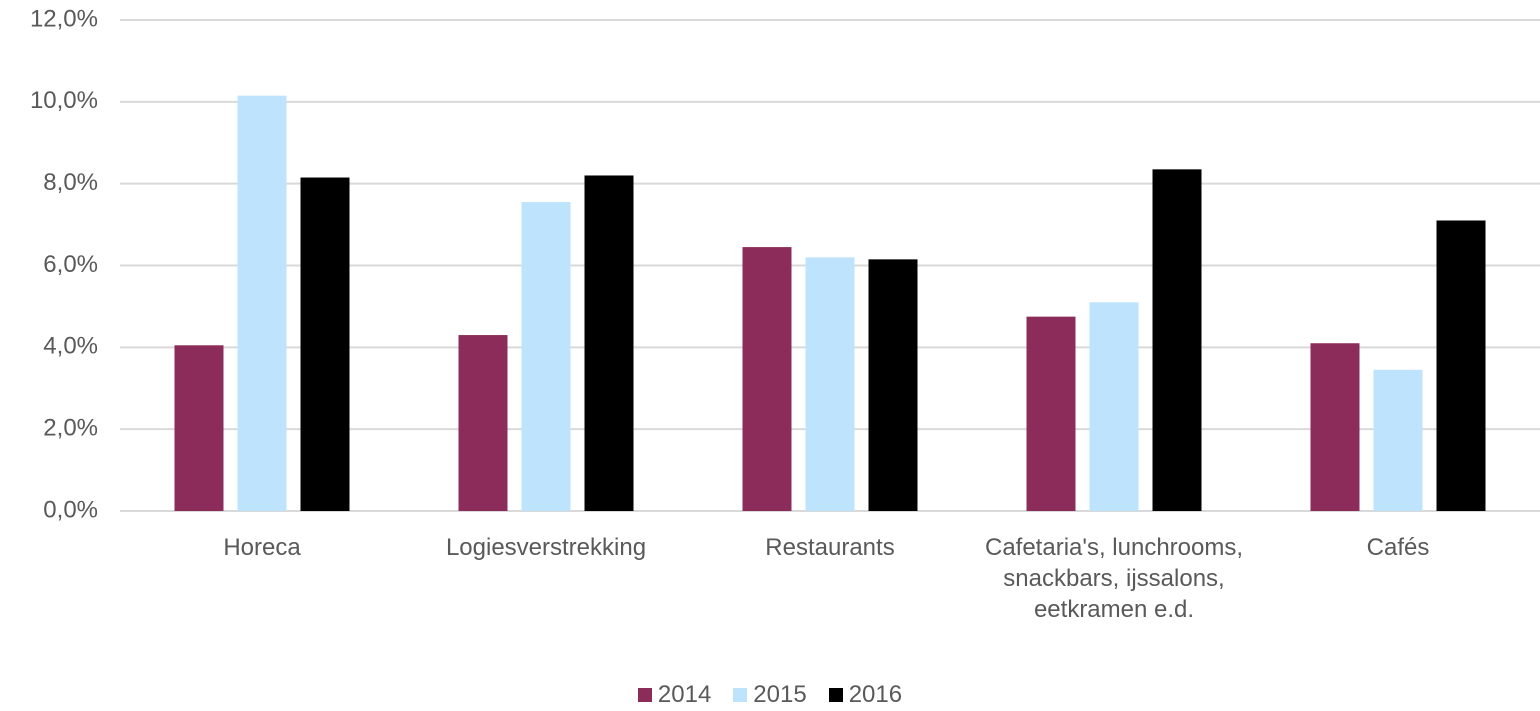  What do you see at coordinates (70, 509) in the screenshot?
I see `y-tick-label: 0,0%` at bounding box center [70, 509].